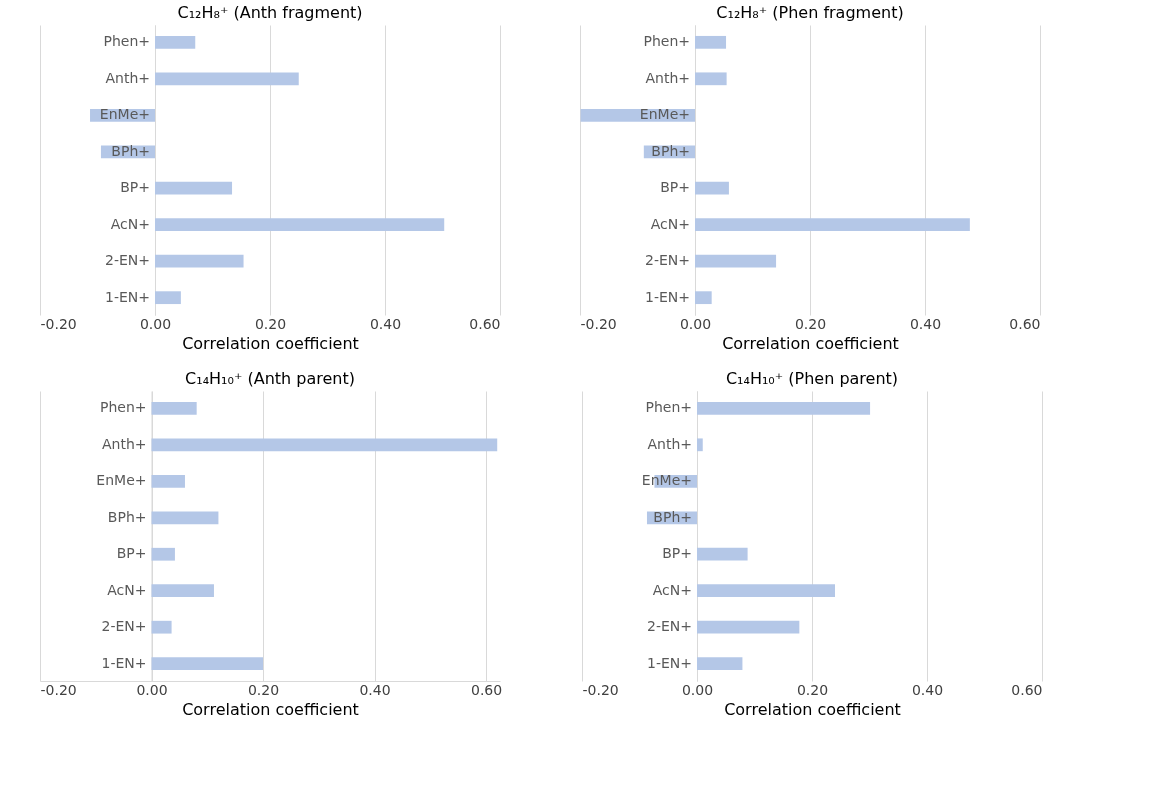 The height and width of the screenshot is (810, 1160). I want to click on chart-title: C₁₄H₁₀⁺ (Anth parent), so click(270, 378).